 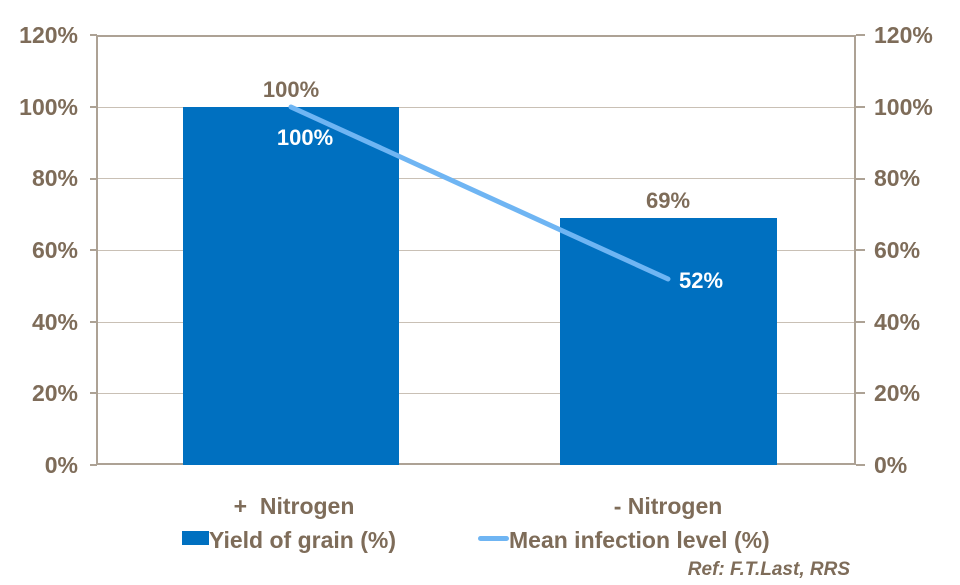 I want to click on y-axis-right-label-20: 20%, so click(x=897, y=393).